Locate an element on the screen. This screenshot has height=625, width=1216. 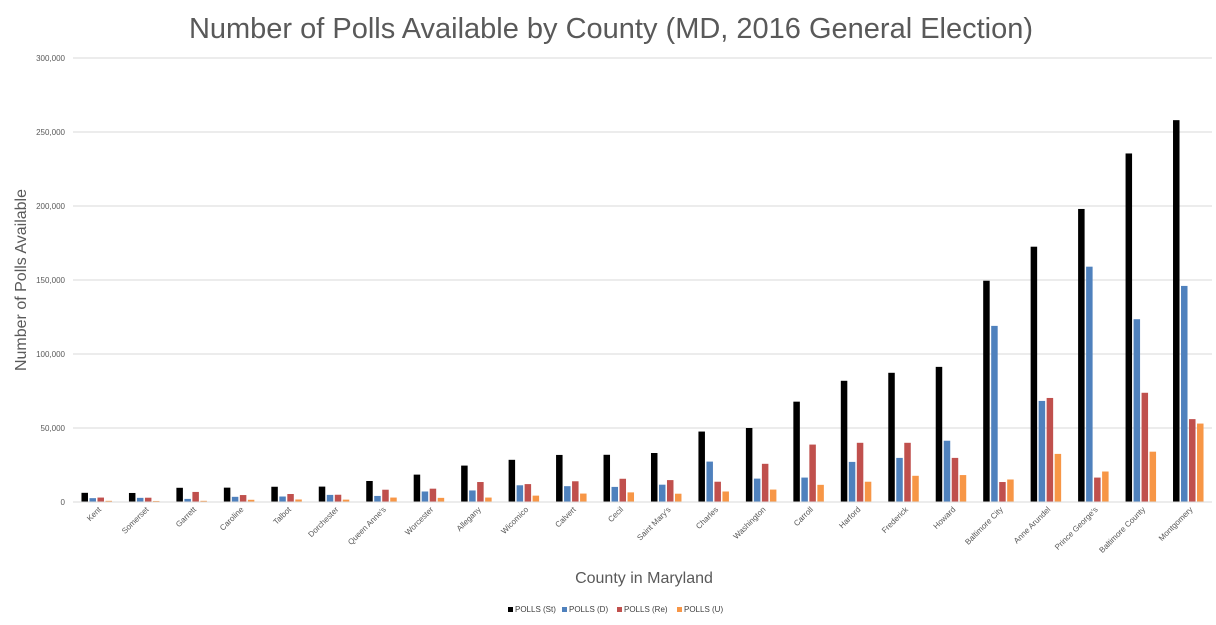
x-tick-label: Talbot is located at coordinates (283, 516).